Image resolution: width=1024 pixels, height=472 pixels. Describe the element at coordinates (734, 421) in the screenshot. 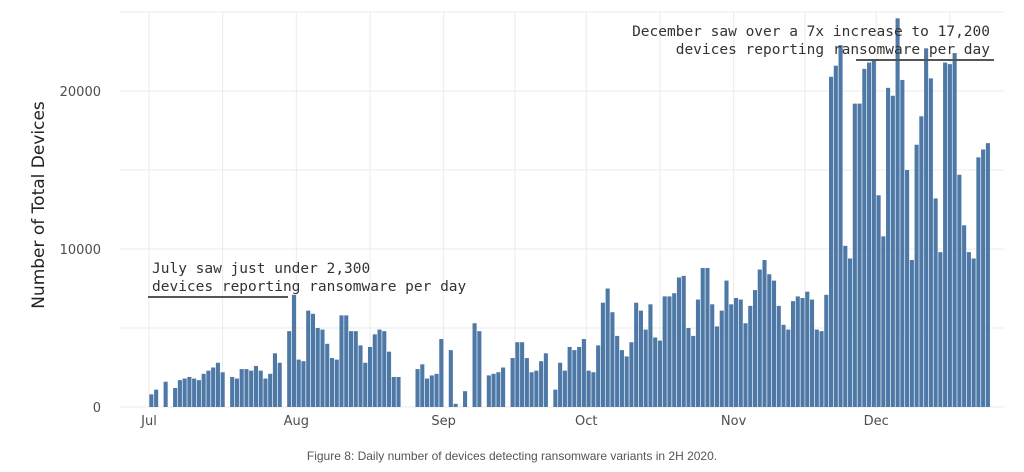

I see `x-tick-label: Nov` at that location.